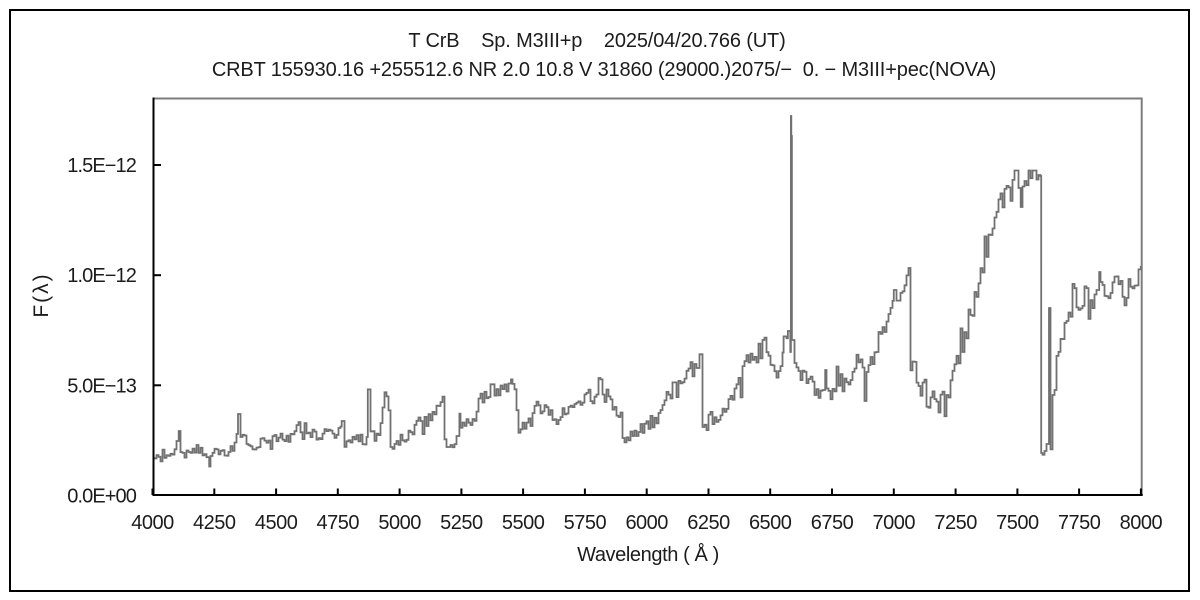 The width and height of the screenshot is (1200, 600). What do you see at coordinates (102, 497) in the screenshot?
I see `svg-text: 0.0E+00` at bounding box center [102, 497].